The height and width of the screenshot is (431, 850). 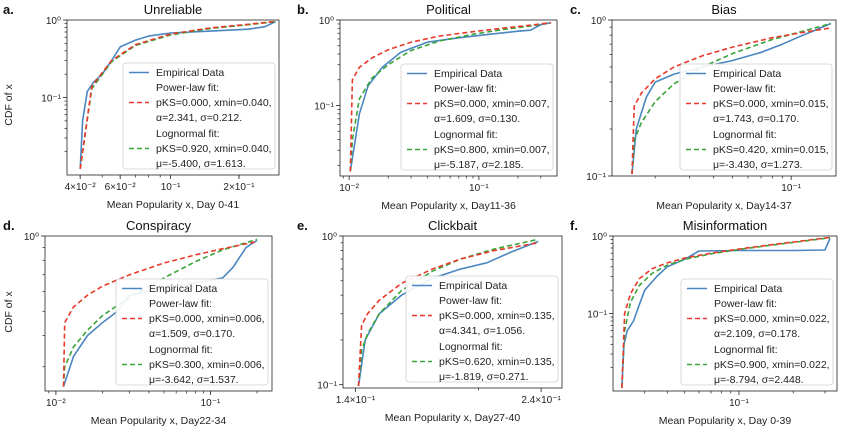 What do you see at coordinates (772, 319) in the screenshot?
I see `legend-powerlaw-params: pKS=0.000, xmin=0.022,` at bounding box center [772, 319].